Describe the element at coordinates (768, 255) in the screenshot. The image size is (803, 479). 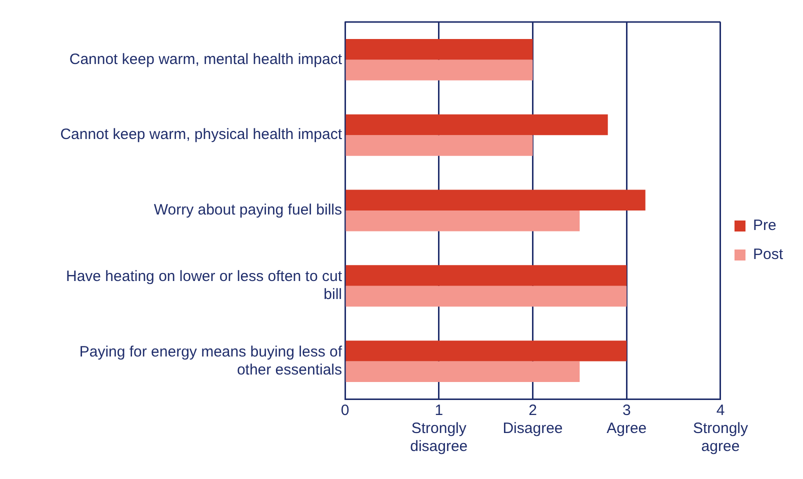
I see `legend-label: Post` at that location.